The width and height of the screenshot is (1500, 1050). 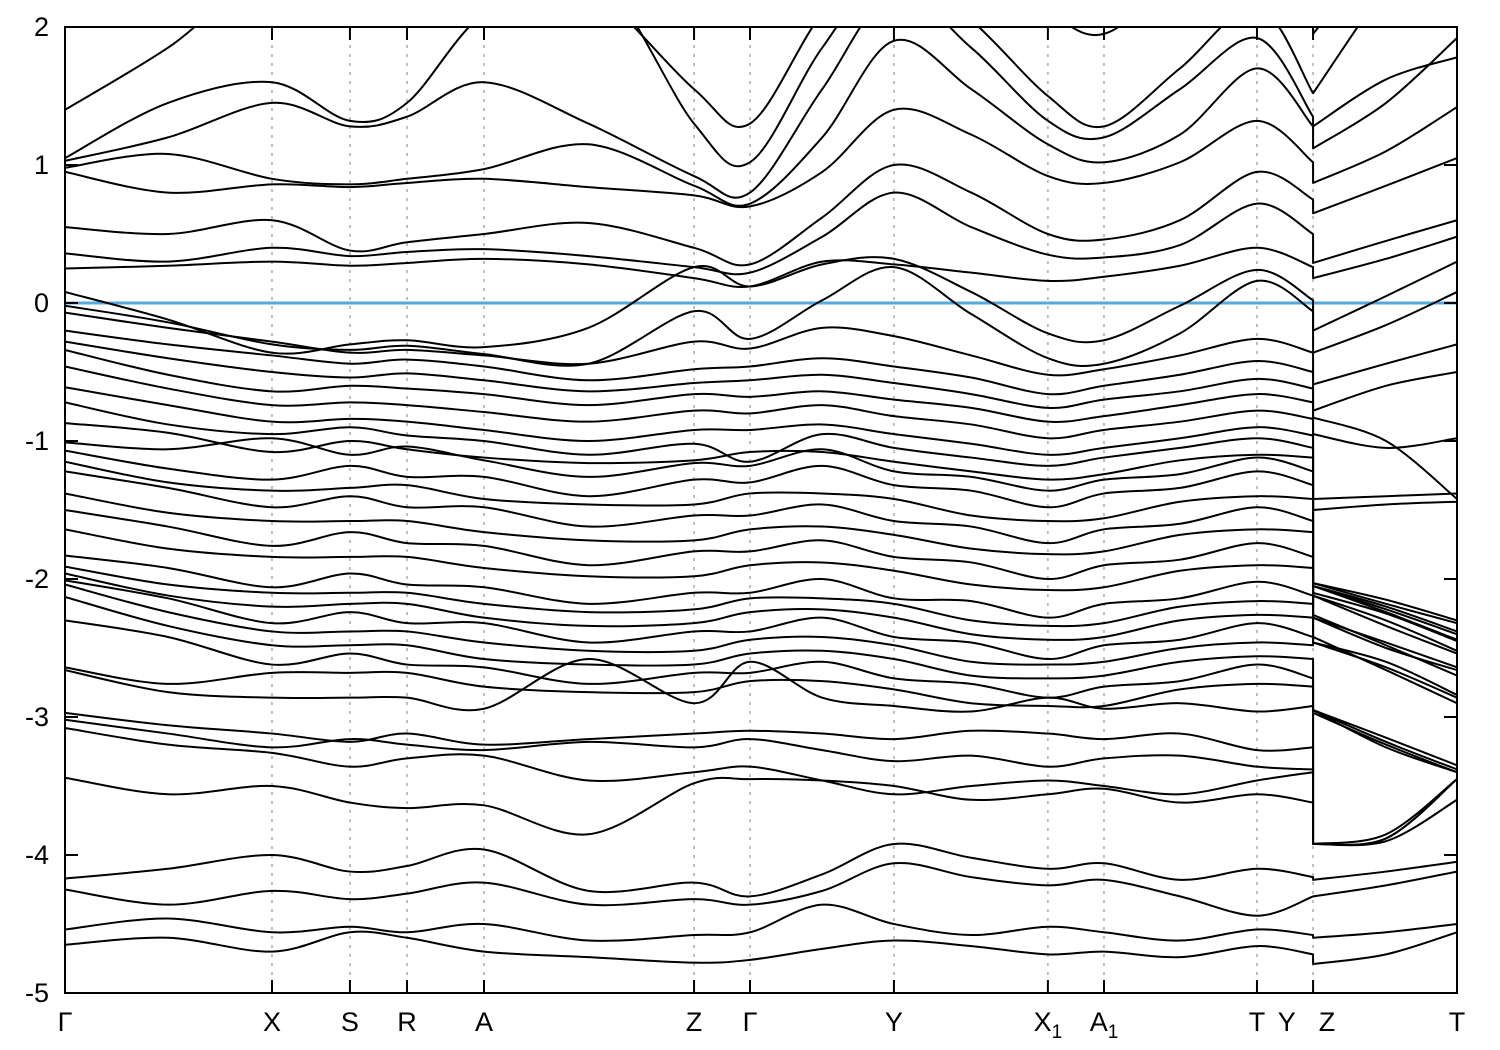 I want to click on kpoint-label: R, so click(x=407, y=1022).